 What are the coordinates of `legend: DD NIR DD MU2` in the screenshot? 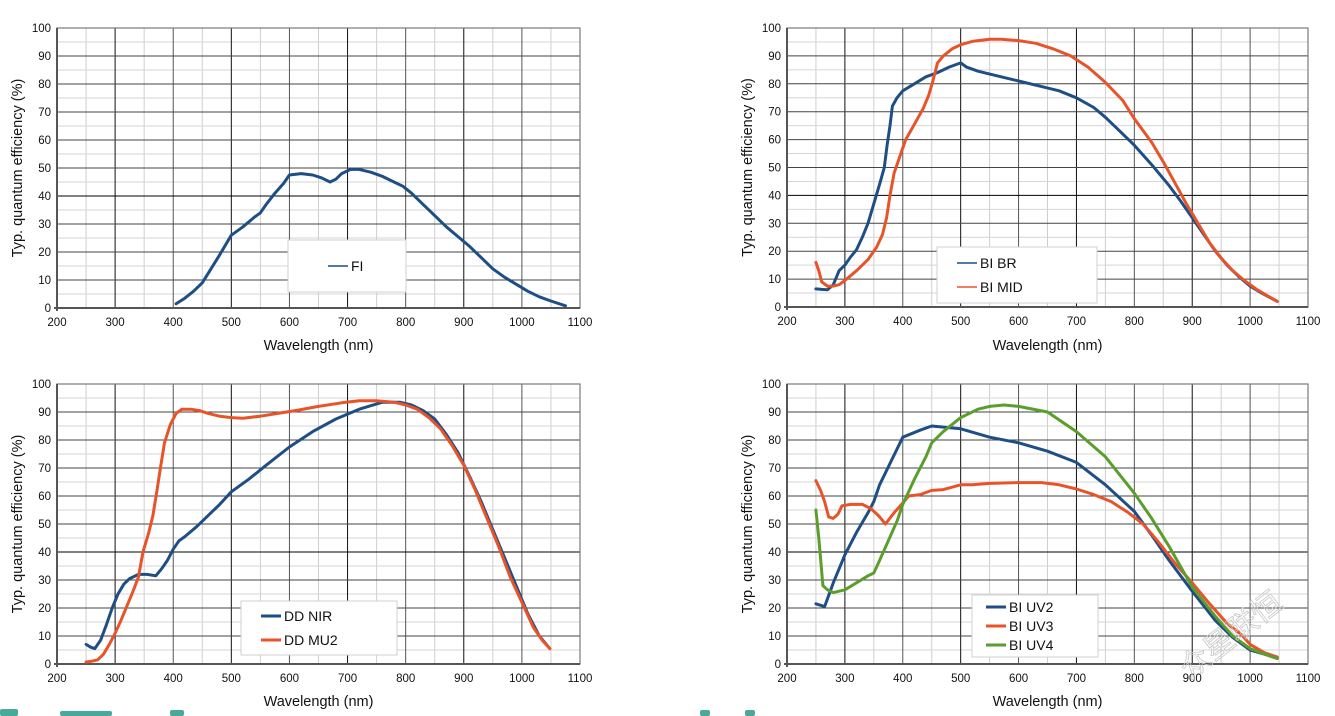 It's located at (319, 628).